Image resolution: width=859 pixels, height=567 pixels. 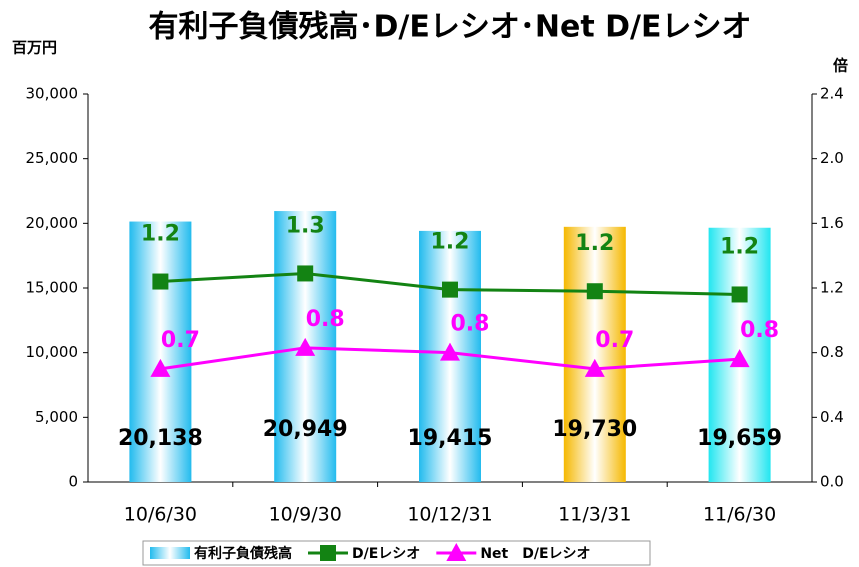 What do you see at coordinates (832, 352) in the screenshot?
I see `y2-tick-label: 0.8` at bounding box center [832, 352].